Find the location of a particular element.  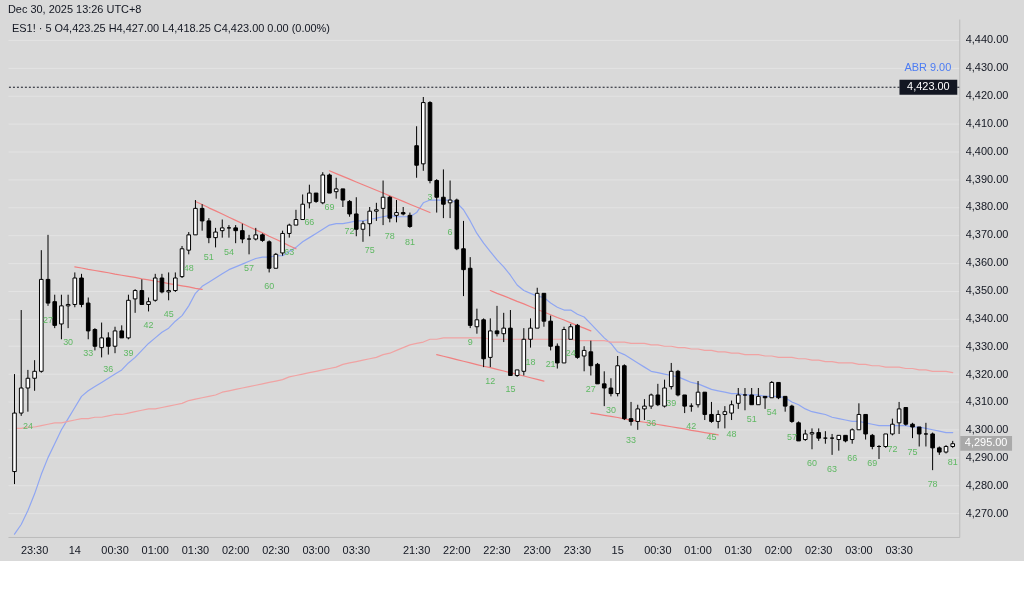

text: Dec 30, 2025 13:26 UTC+8 is located at coordinates (74, 9).